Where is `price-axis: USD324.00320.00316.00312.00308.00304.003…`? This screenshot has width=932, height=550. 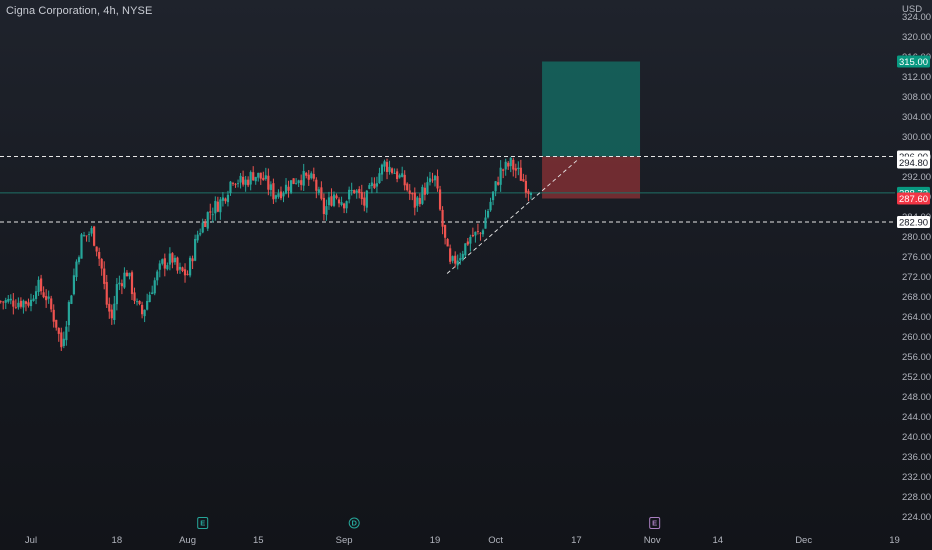
price-axis: USD324.00320.00316.00312.00308.00304.003… is located at coordinates (916, 263).